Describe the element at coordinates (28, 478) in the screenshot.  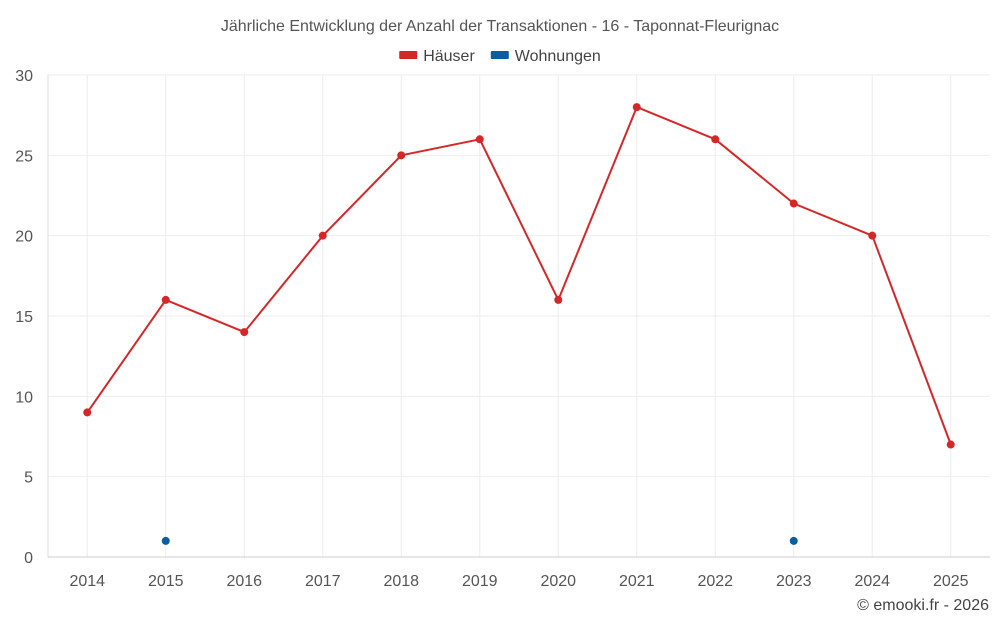
I see `y-tick-label: 5` at that location.